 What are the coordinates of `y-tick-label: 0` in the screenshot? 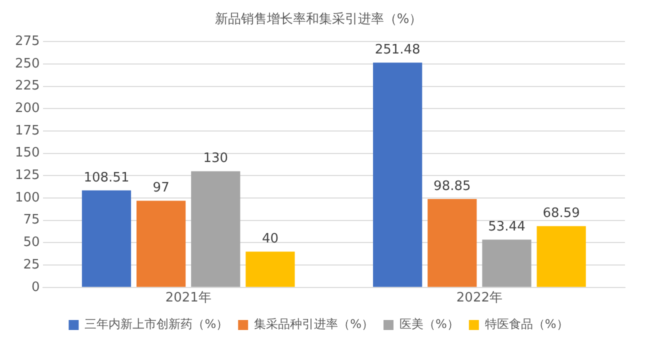 It's located at (36, 287).